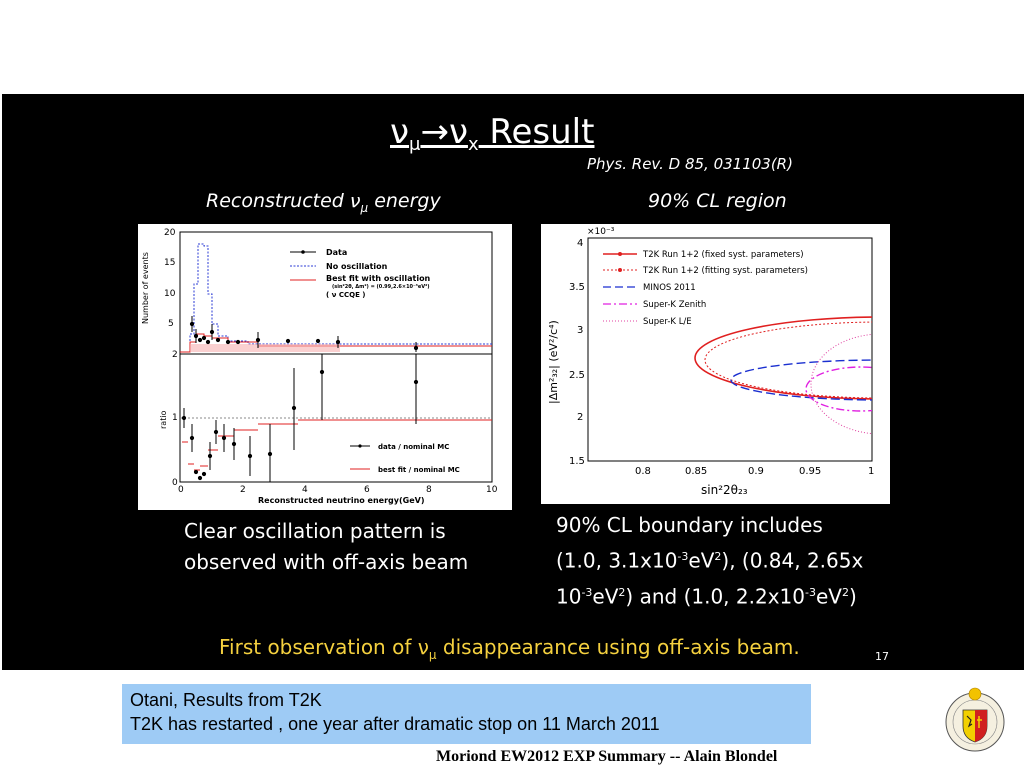 This screenshot has height=768, width=1024. I want to click on superk-le-contour, so click(841, 384).